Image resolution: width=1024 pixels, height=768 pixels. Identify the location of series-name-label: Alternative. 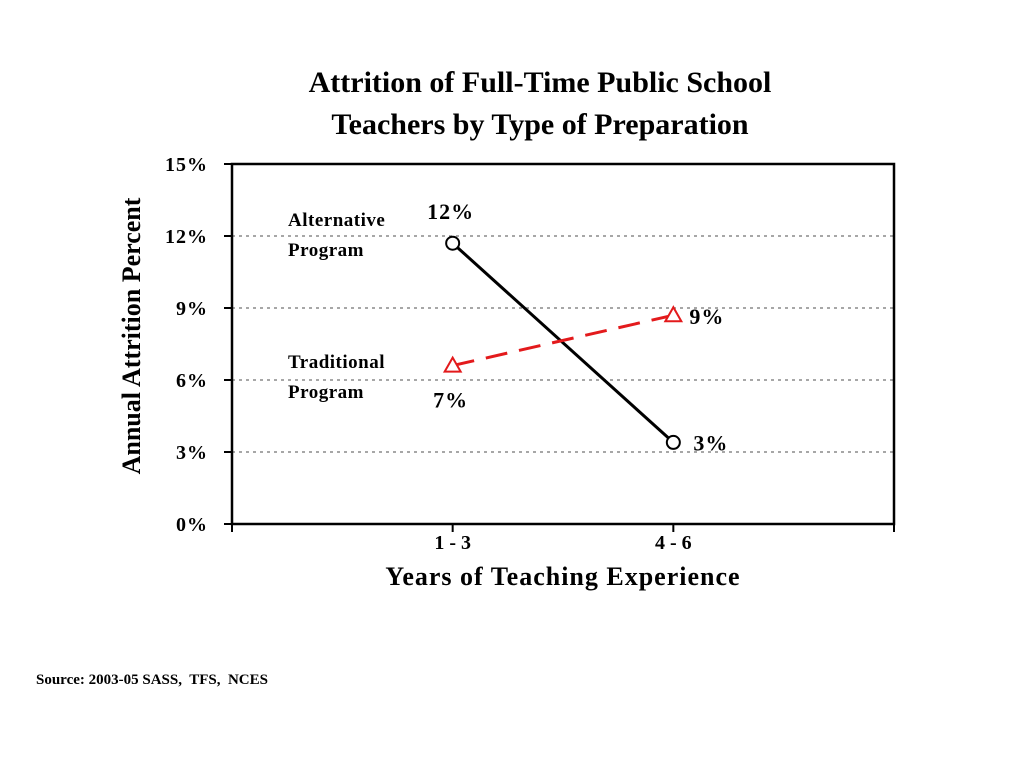
(336, 220).